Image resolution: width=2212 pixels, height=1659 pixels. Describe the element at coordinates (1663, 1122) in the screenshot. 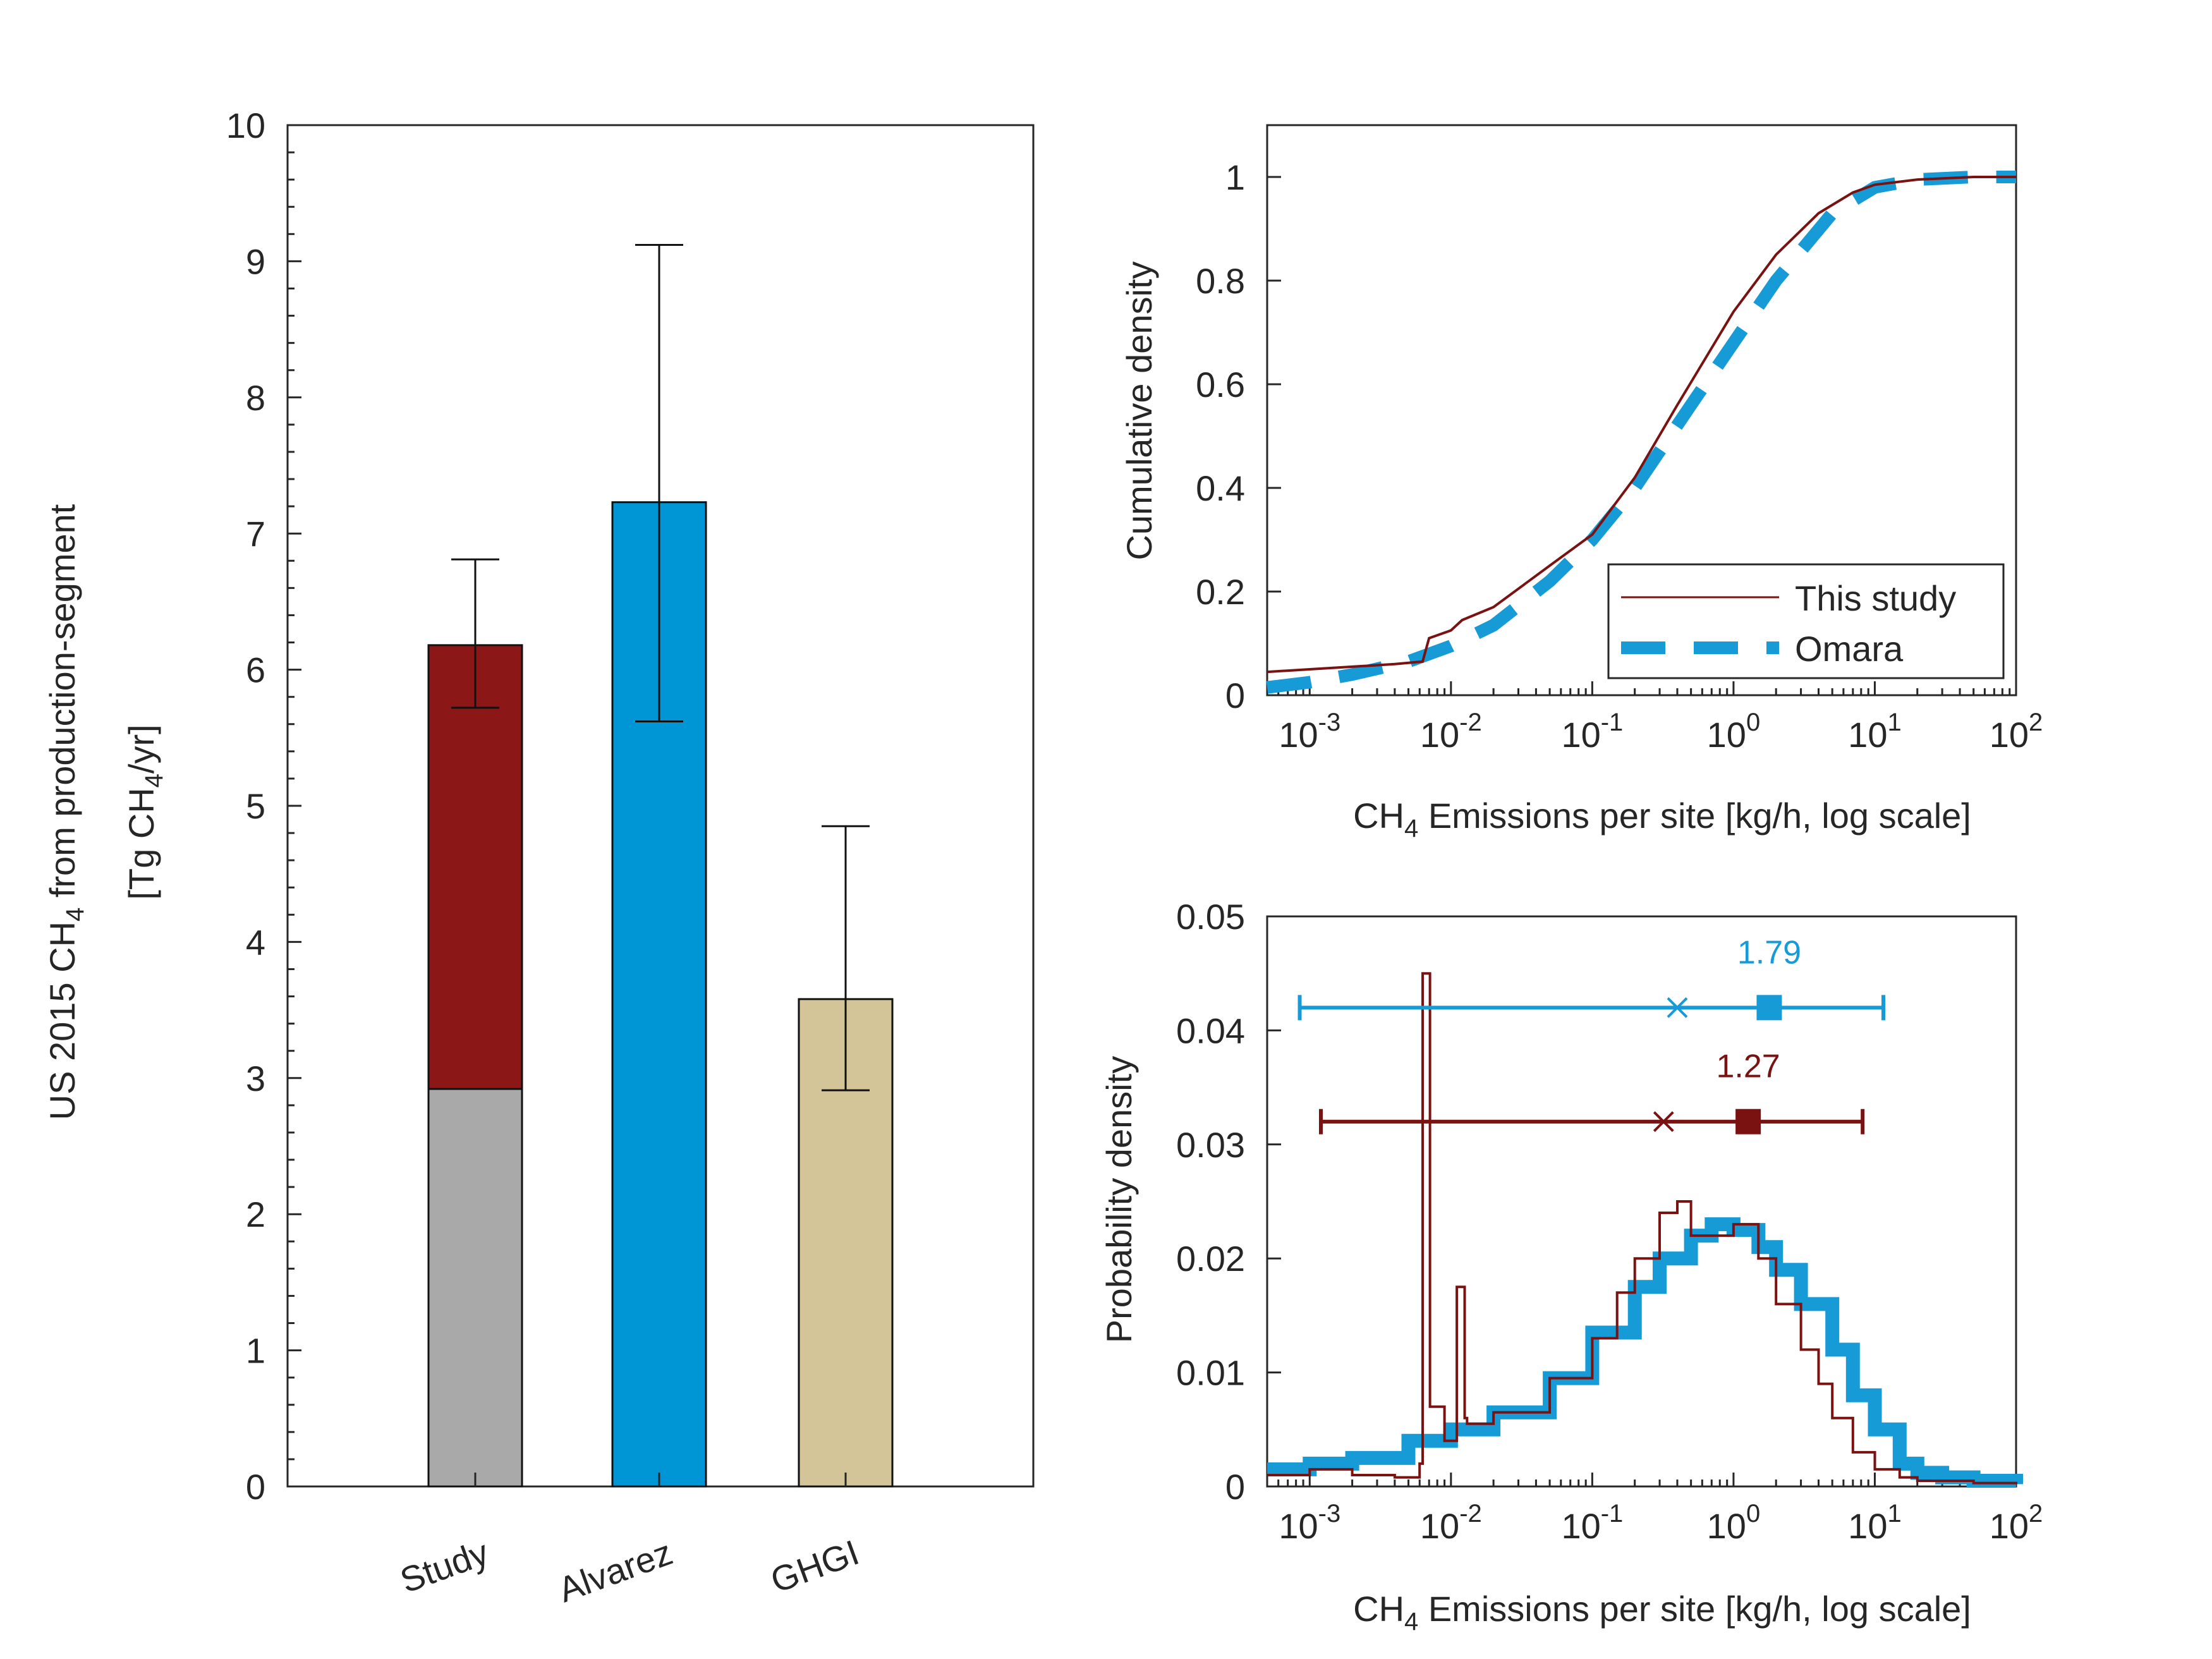

I see `pdf-summary-median-cross-this-study` at that location.